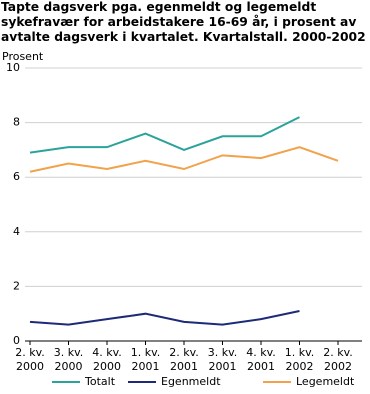 Image resolution: width=370 pixels, height=394 pixels. Describe the element at coordinates (16, 340) in the screenshot. I see `y-tick-label: 0` at that location.